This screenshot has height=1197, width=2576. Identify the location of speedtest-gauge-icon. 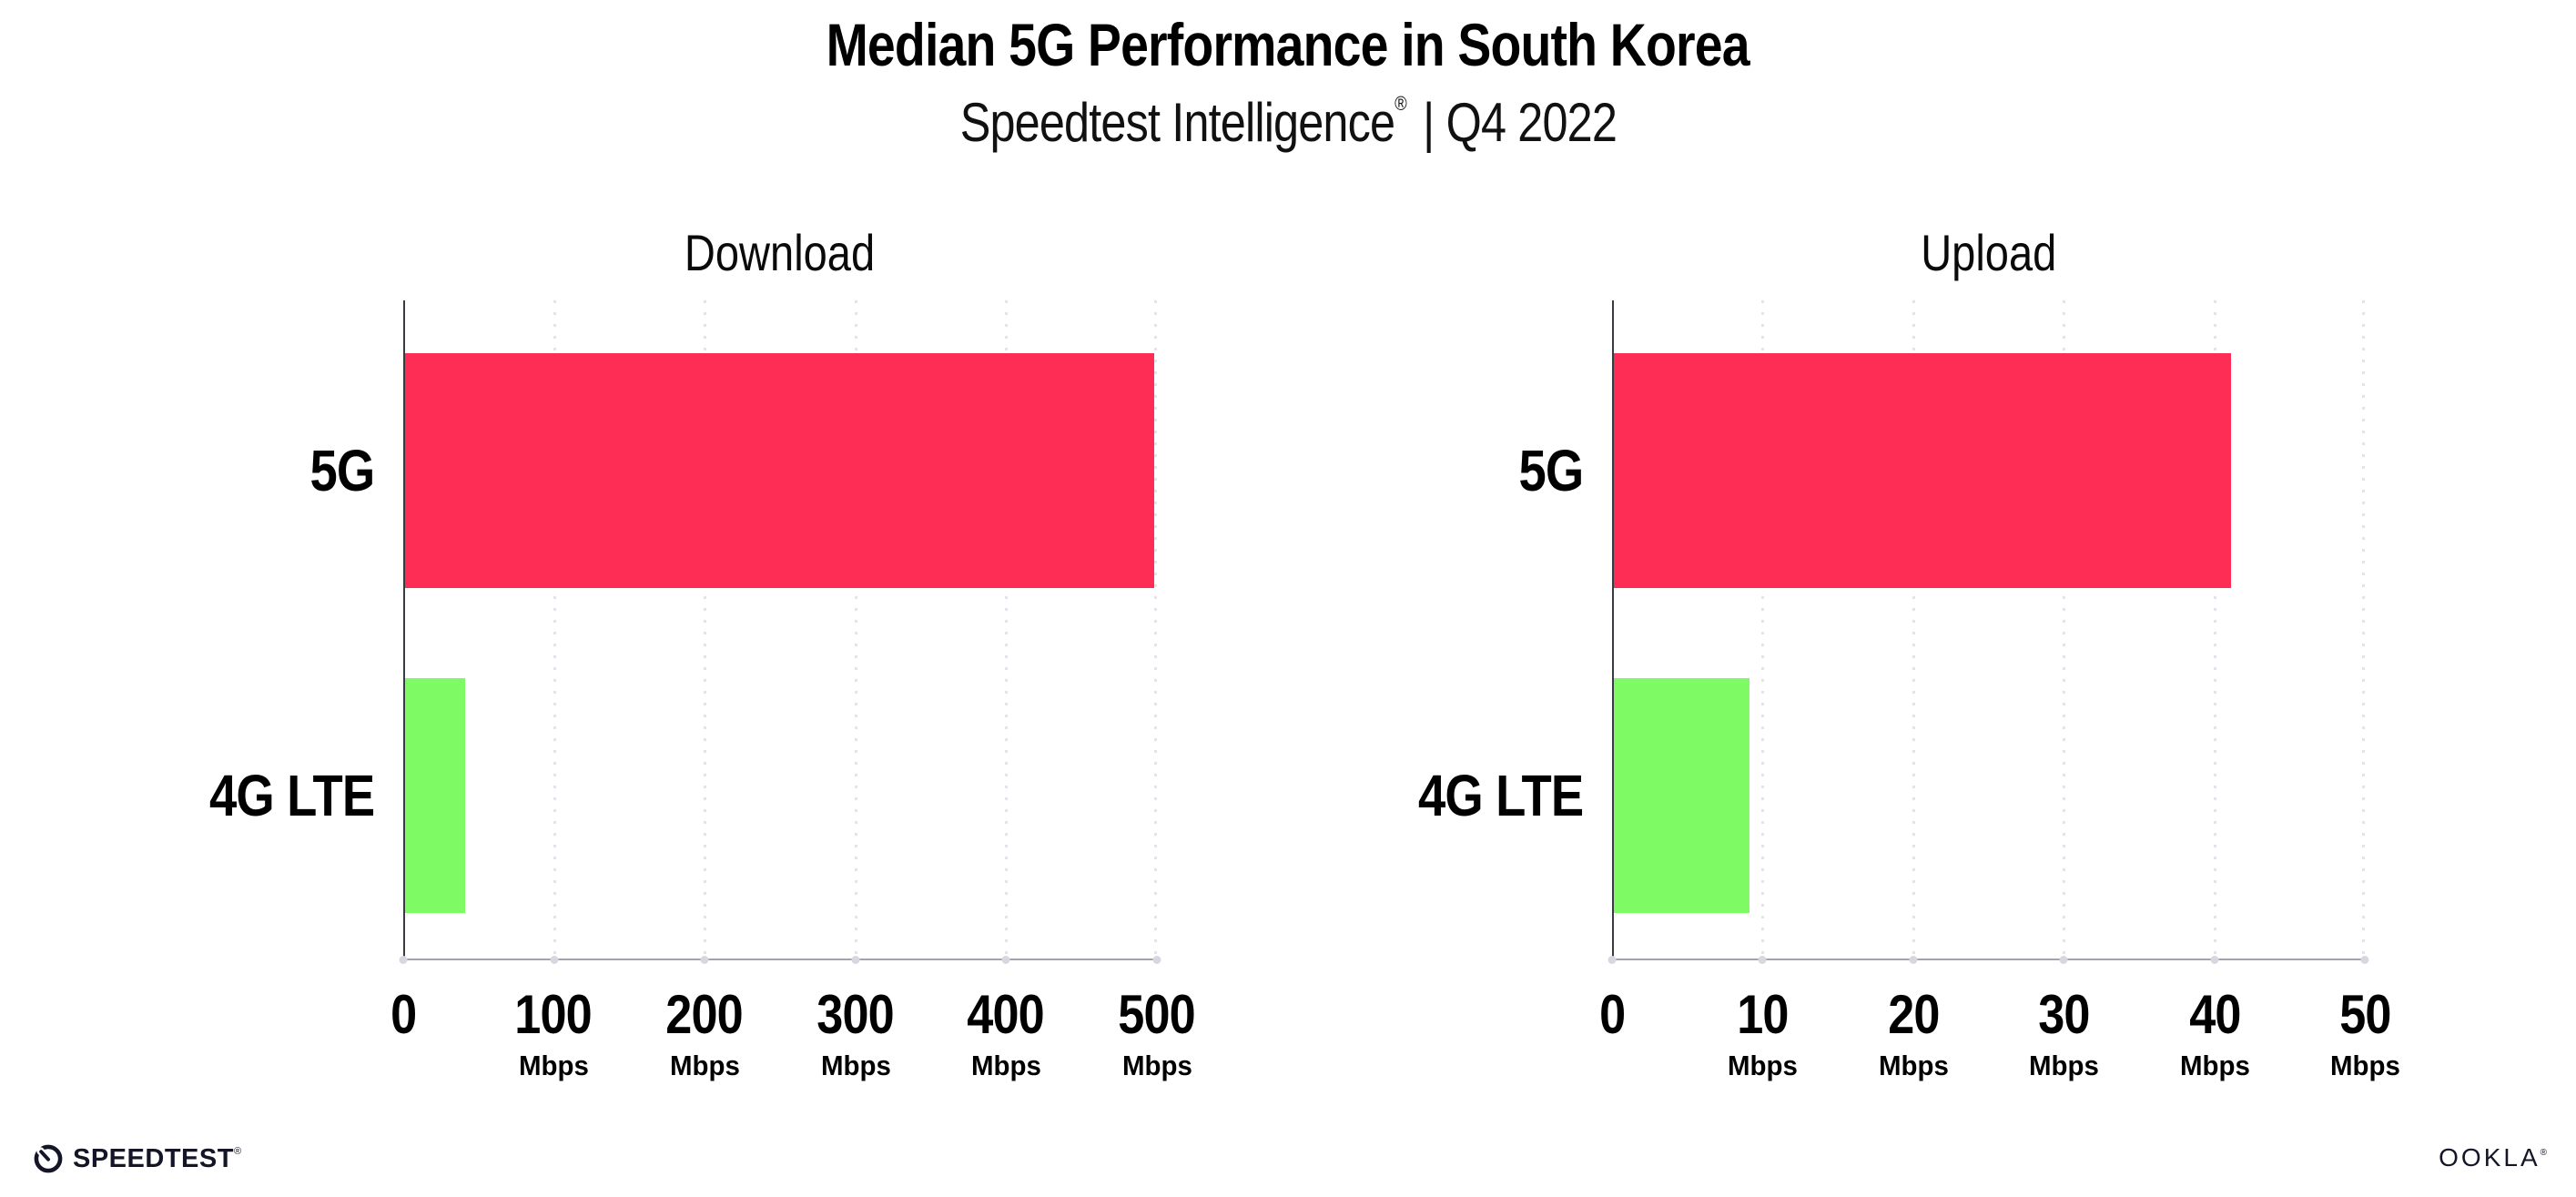
(48, 1159).